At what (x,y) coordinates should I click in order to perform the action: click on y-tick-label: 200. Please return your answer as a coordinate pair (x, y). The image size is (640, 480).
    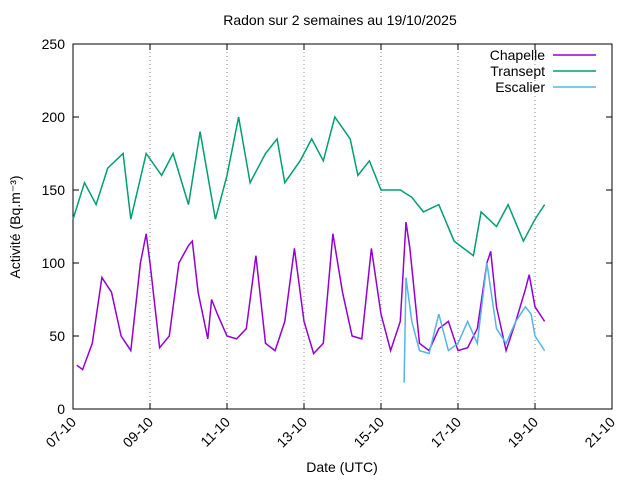
    Looking at the image, I should click on (54, 117).